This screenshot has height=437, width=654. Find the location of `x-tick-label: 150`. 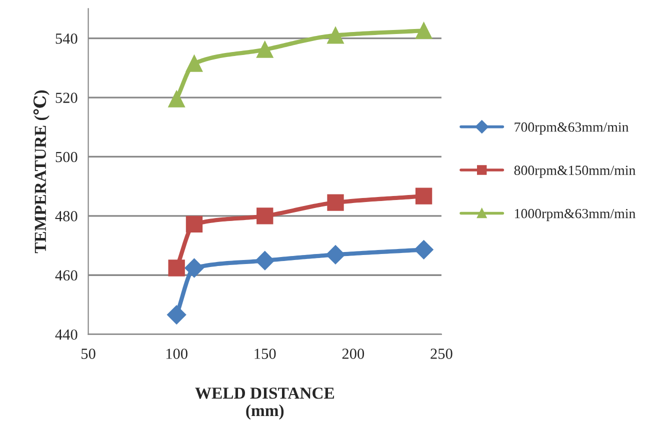

x-tick-label: 150 is located at coordinates (265, 353).